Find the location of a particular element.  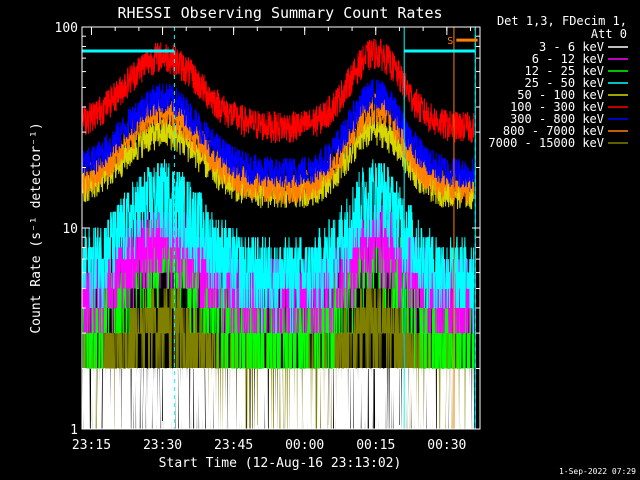

saa-label: S is located at coordinates (450, 41).